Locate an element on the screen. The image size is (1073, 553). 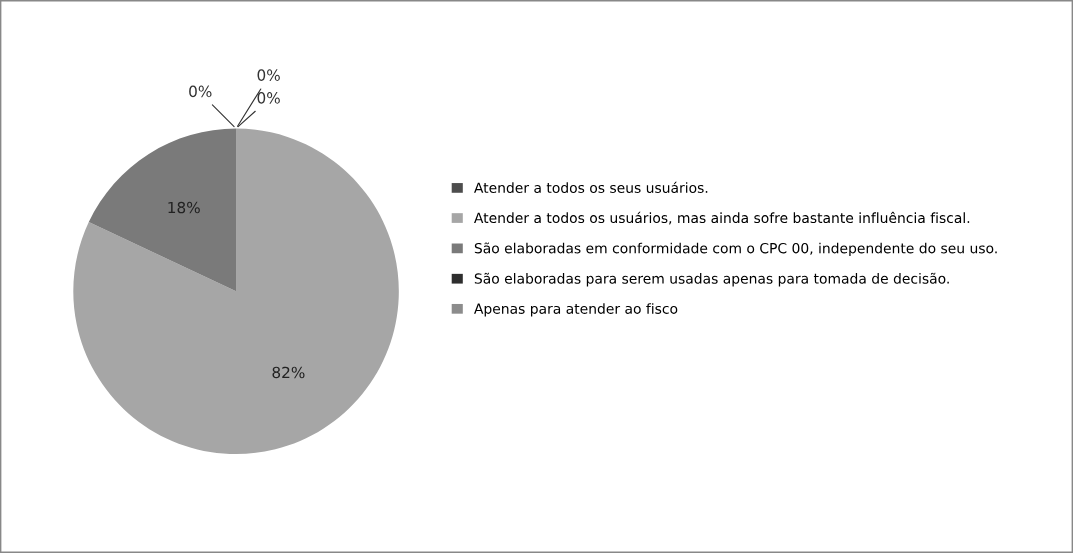
legend-label: São elaboradas para serem usadas apenas para tomada de decisão. is located at coordinates (711, 279).